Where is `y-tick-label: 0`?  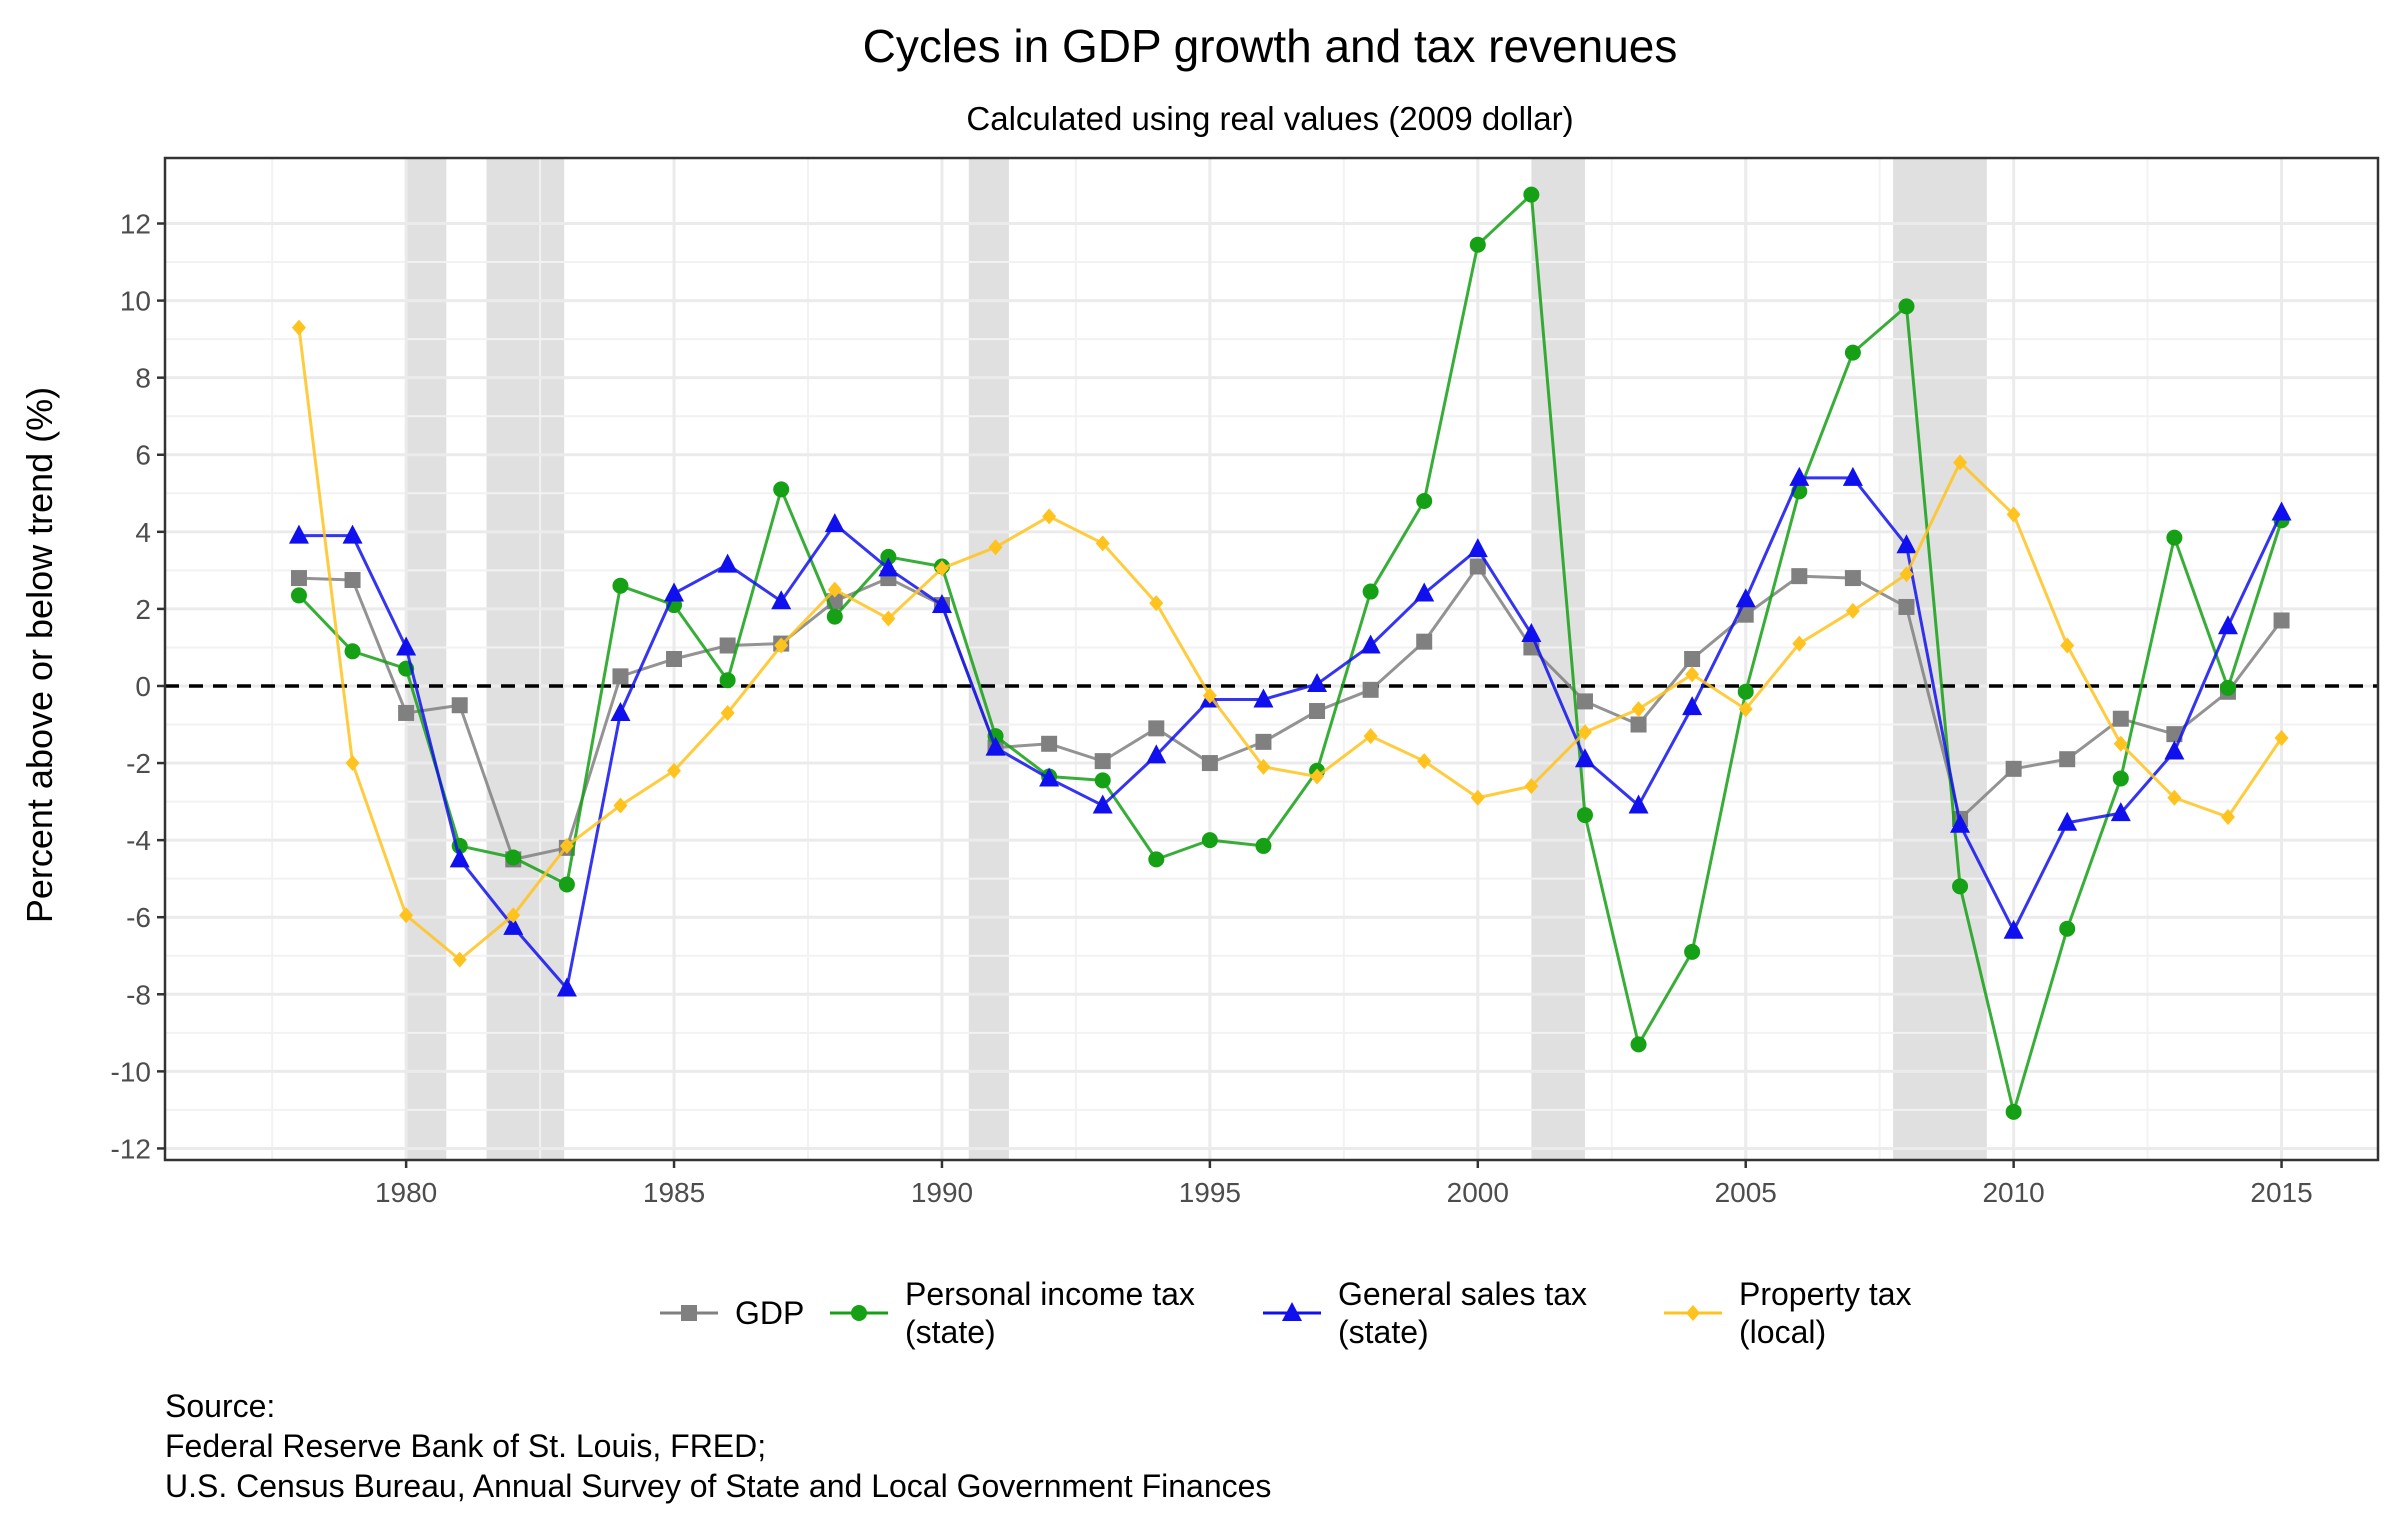 y-tick-label: 0 is located at coordinates (143, 686).